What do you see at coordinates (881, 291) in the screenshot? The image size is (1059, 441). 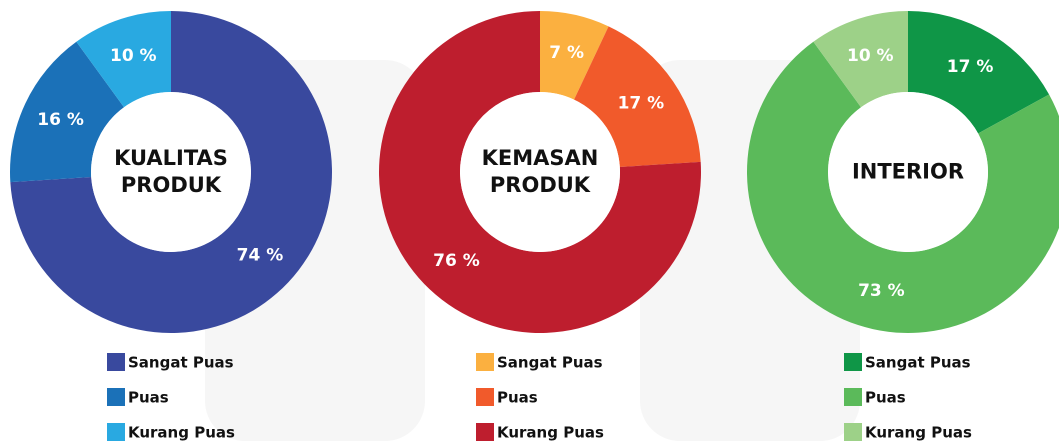 I see `value-label: 73 %` at bounding box center [881, 291].